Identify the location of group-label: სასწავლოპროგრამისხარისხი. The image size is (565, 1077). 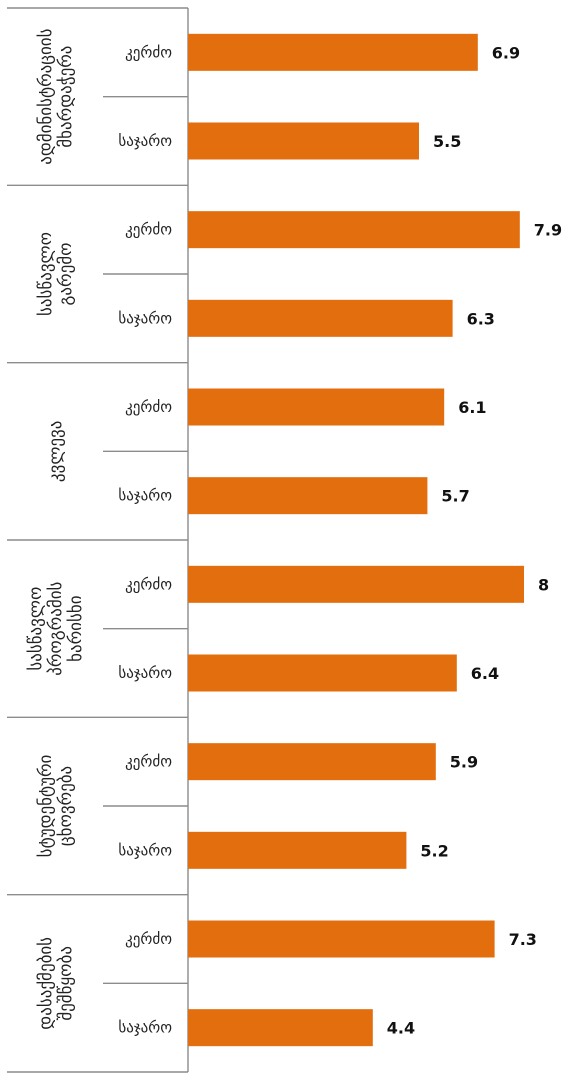
(56, 628).